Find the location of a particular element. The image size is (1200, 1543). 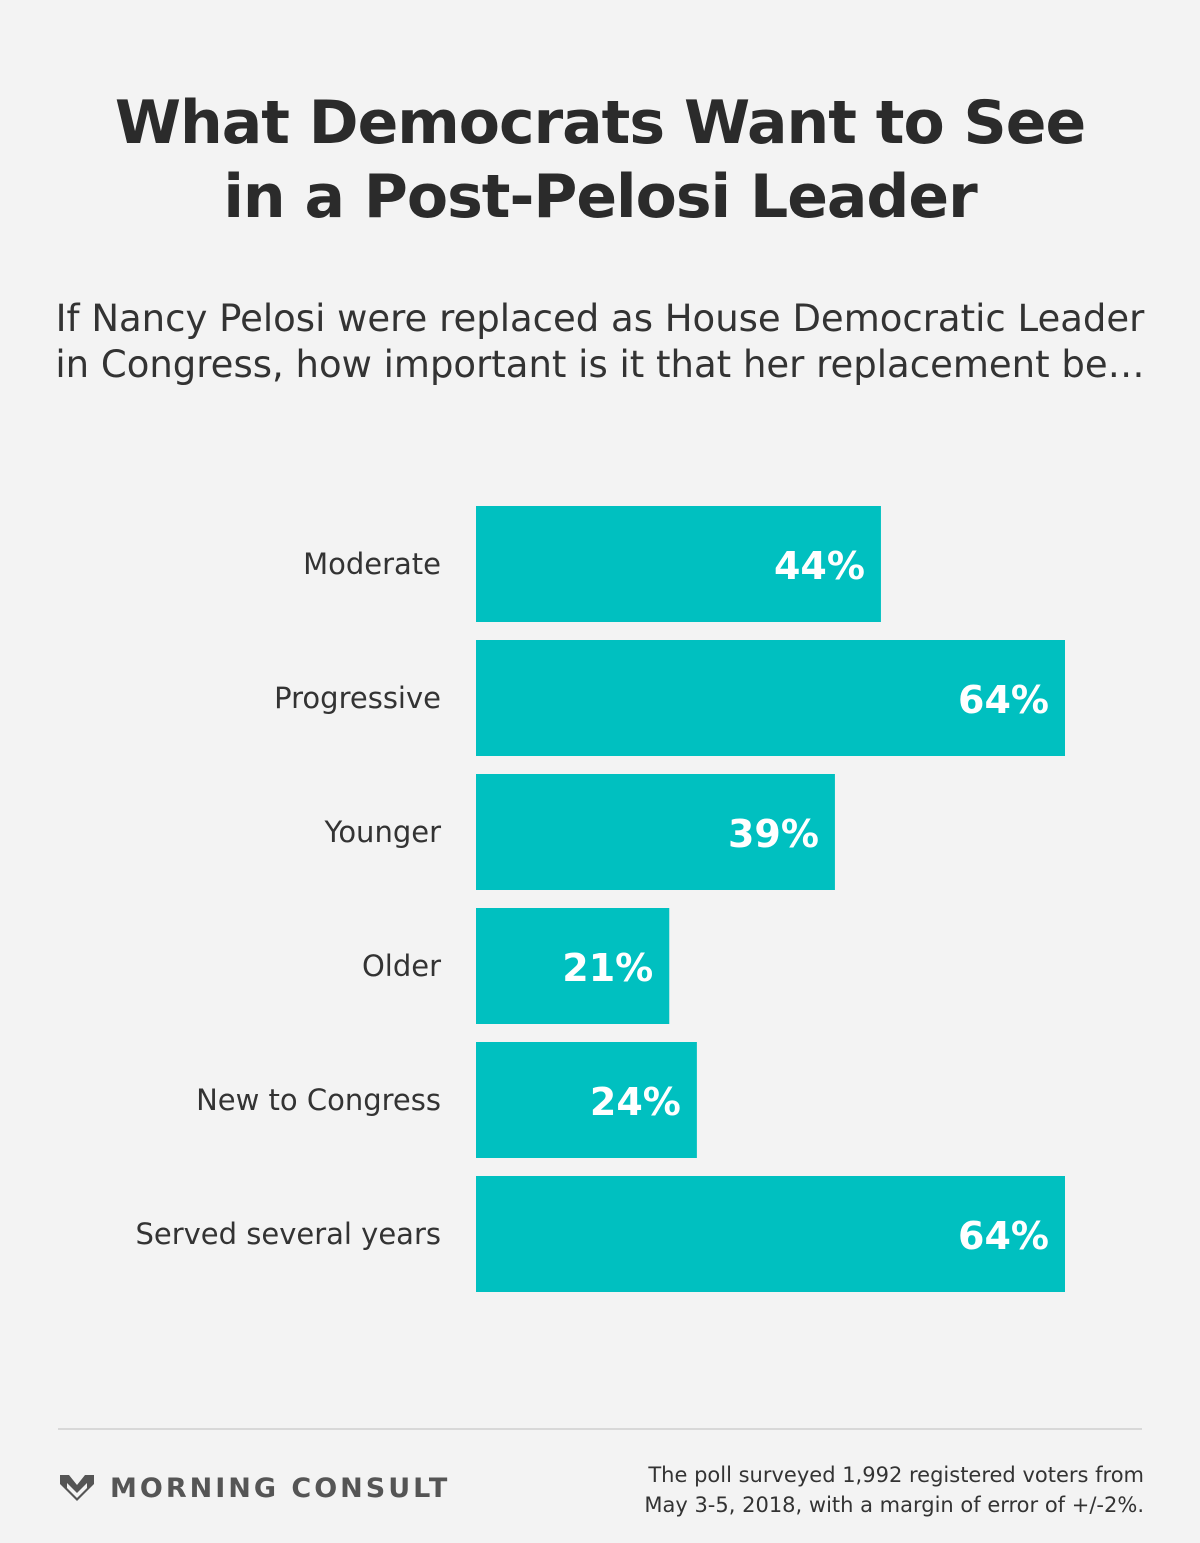

value-label: 44% is located at coordinates (819, 566).